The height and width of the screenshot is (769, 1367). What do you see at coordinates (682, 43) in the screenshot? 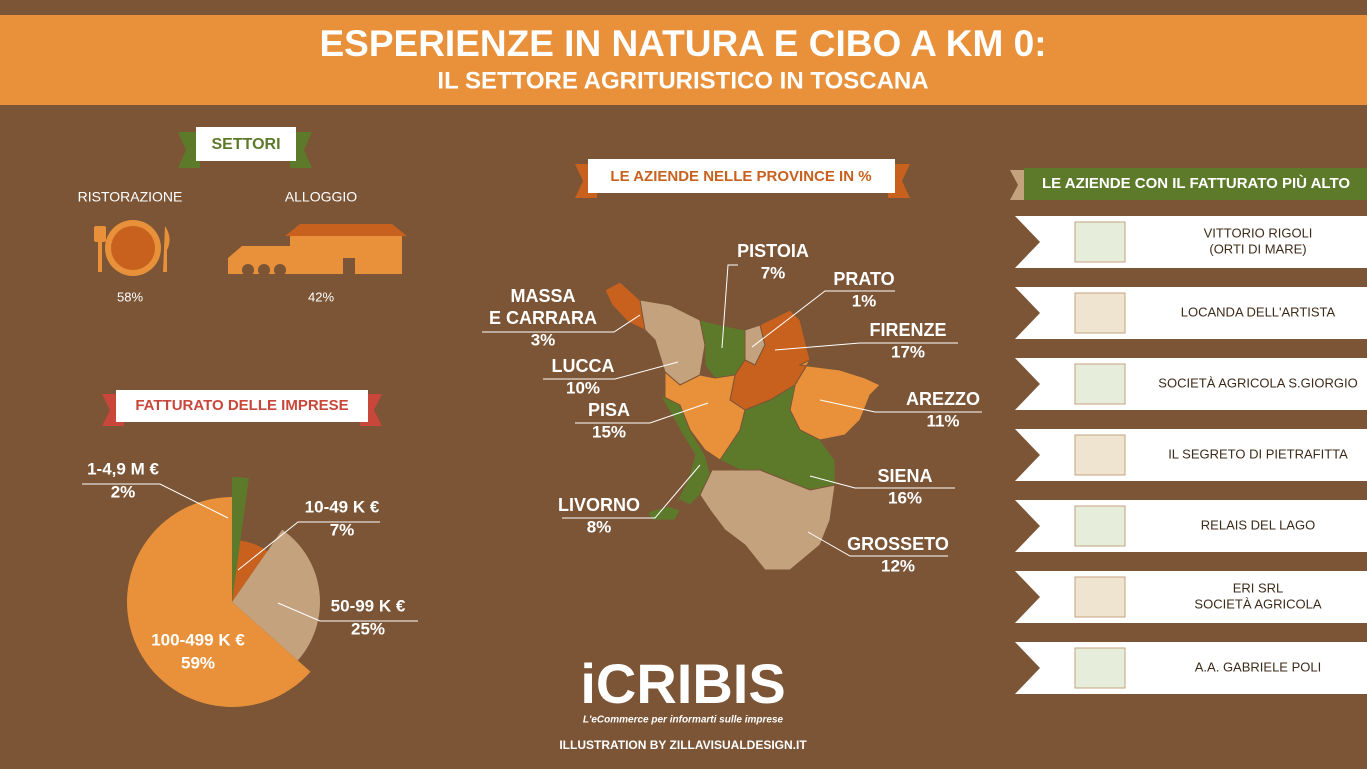
I see `title: ESPERIENZE IN NATURA E CIBO A KM 0:` at bounding box center [682, 43].